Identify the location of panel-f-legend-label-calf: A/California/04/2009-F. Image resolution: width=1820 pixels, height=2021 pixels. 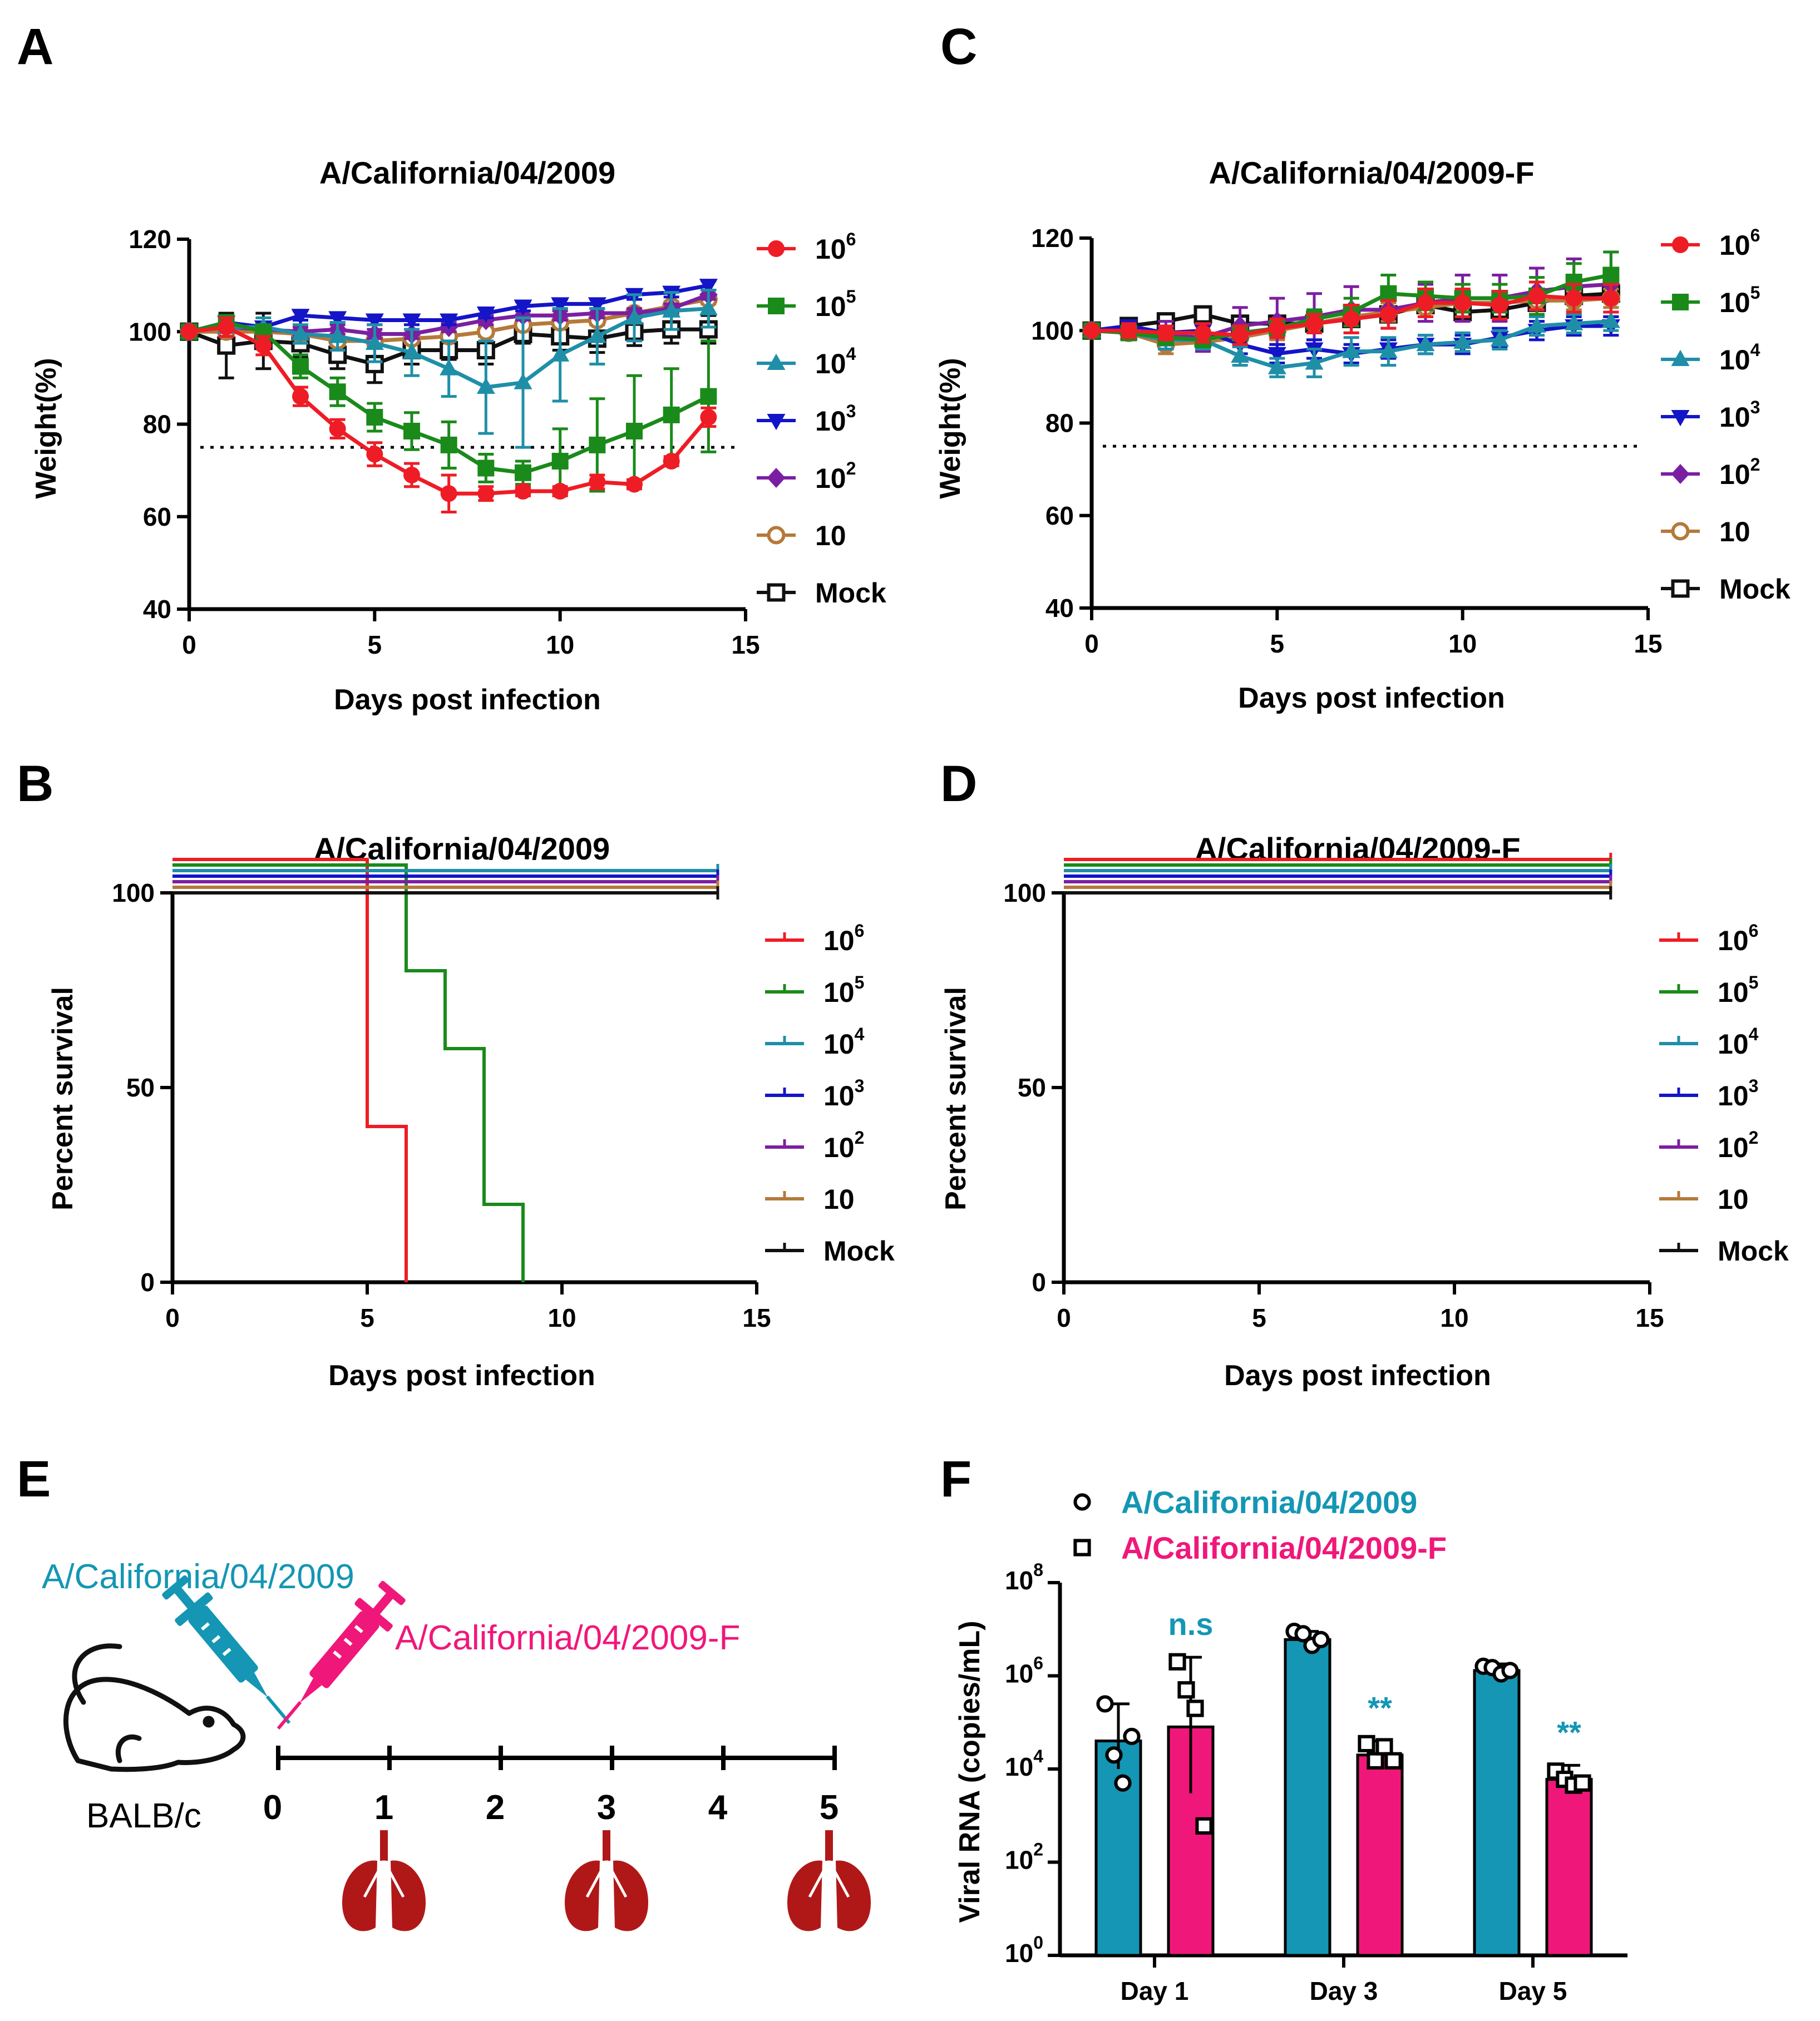
(1284, 1547).